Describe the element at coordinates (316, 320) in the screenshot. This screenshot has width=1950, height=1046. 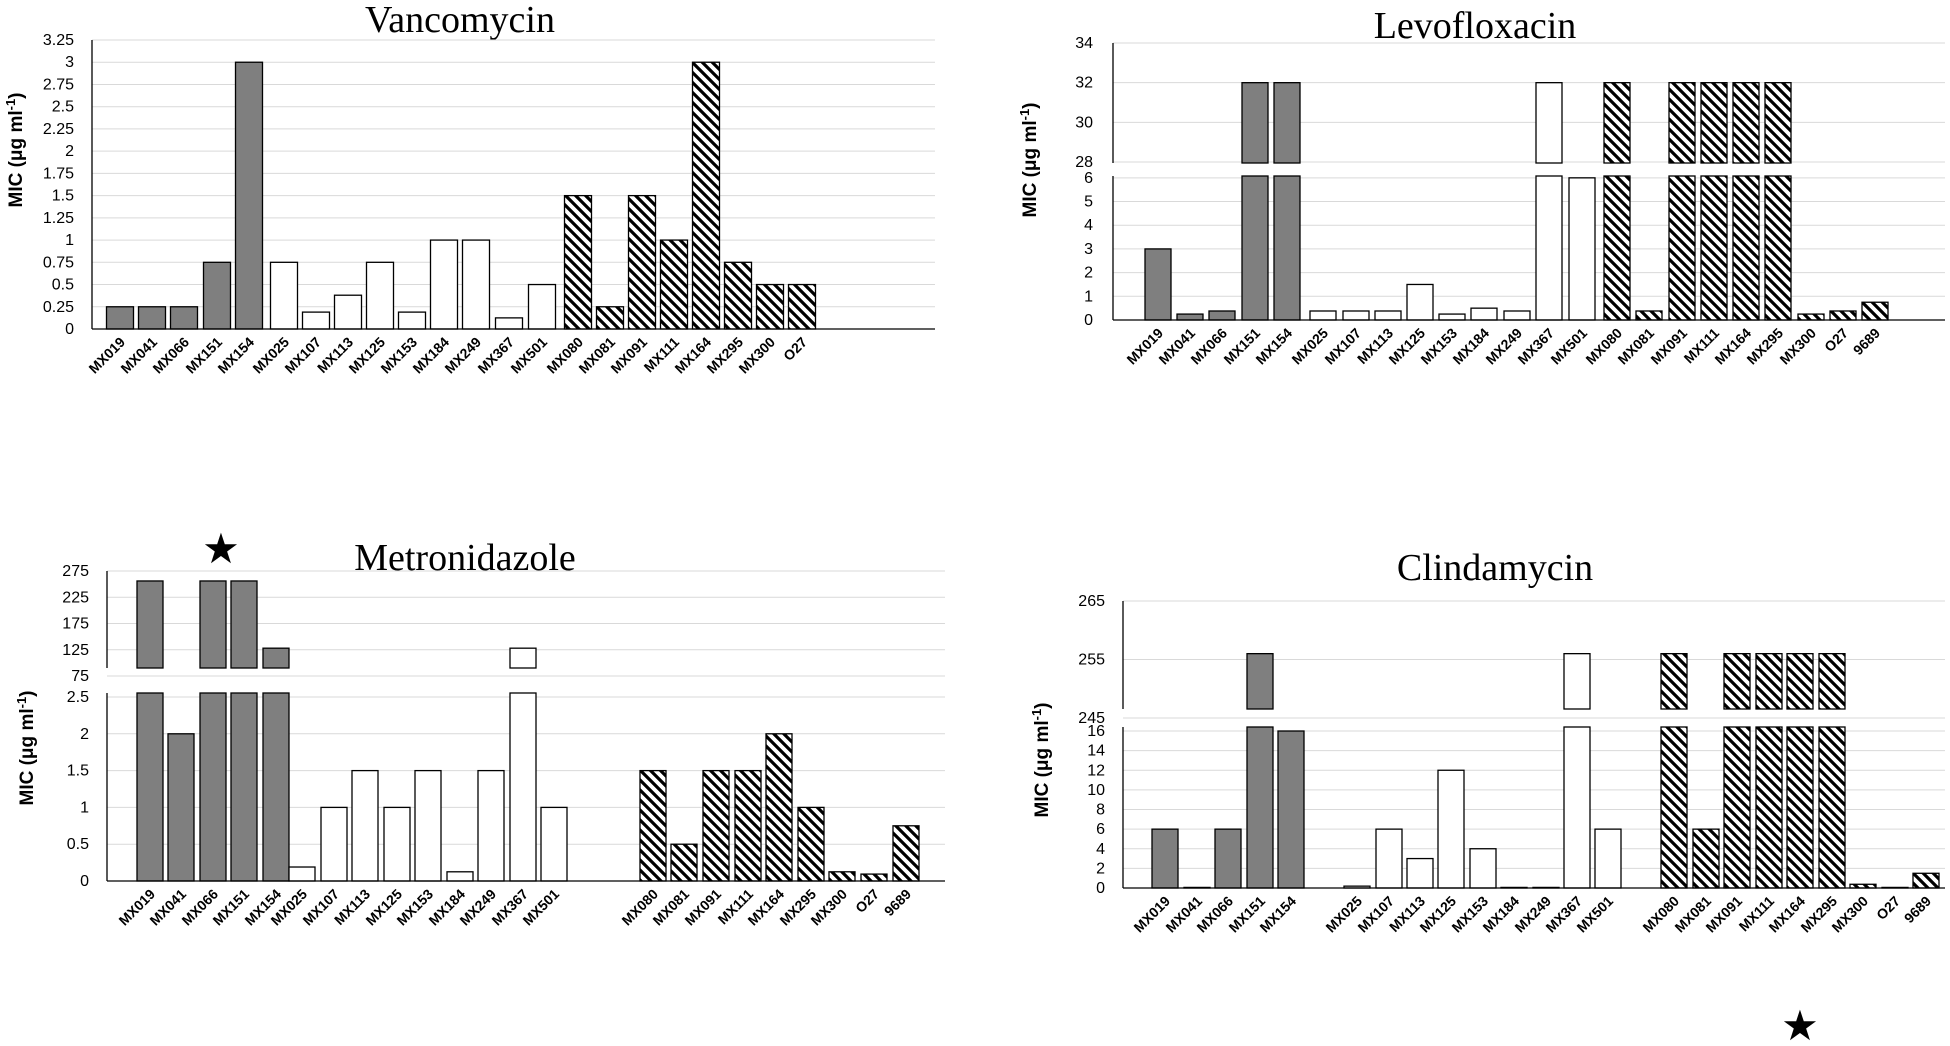
I see `bar-mx107` at that location.